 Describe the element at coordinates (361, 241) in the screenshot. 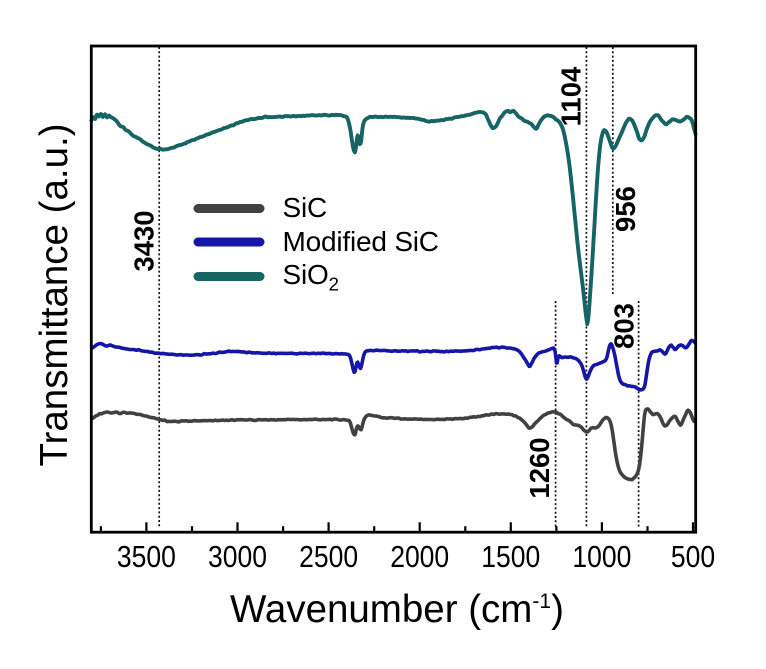

I see `svg-text: Modified SiC` at that location.